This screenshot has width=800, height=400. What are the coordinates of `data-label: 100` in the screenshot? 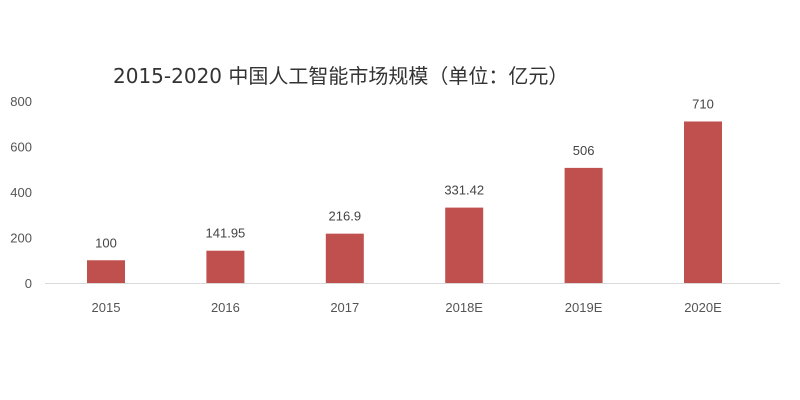 It's located at (106, 242).